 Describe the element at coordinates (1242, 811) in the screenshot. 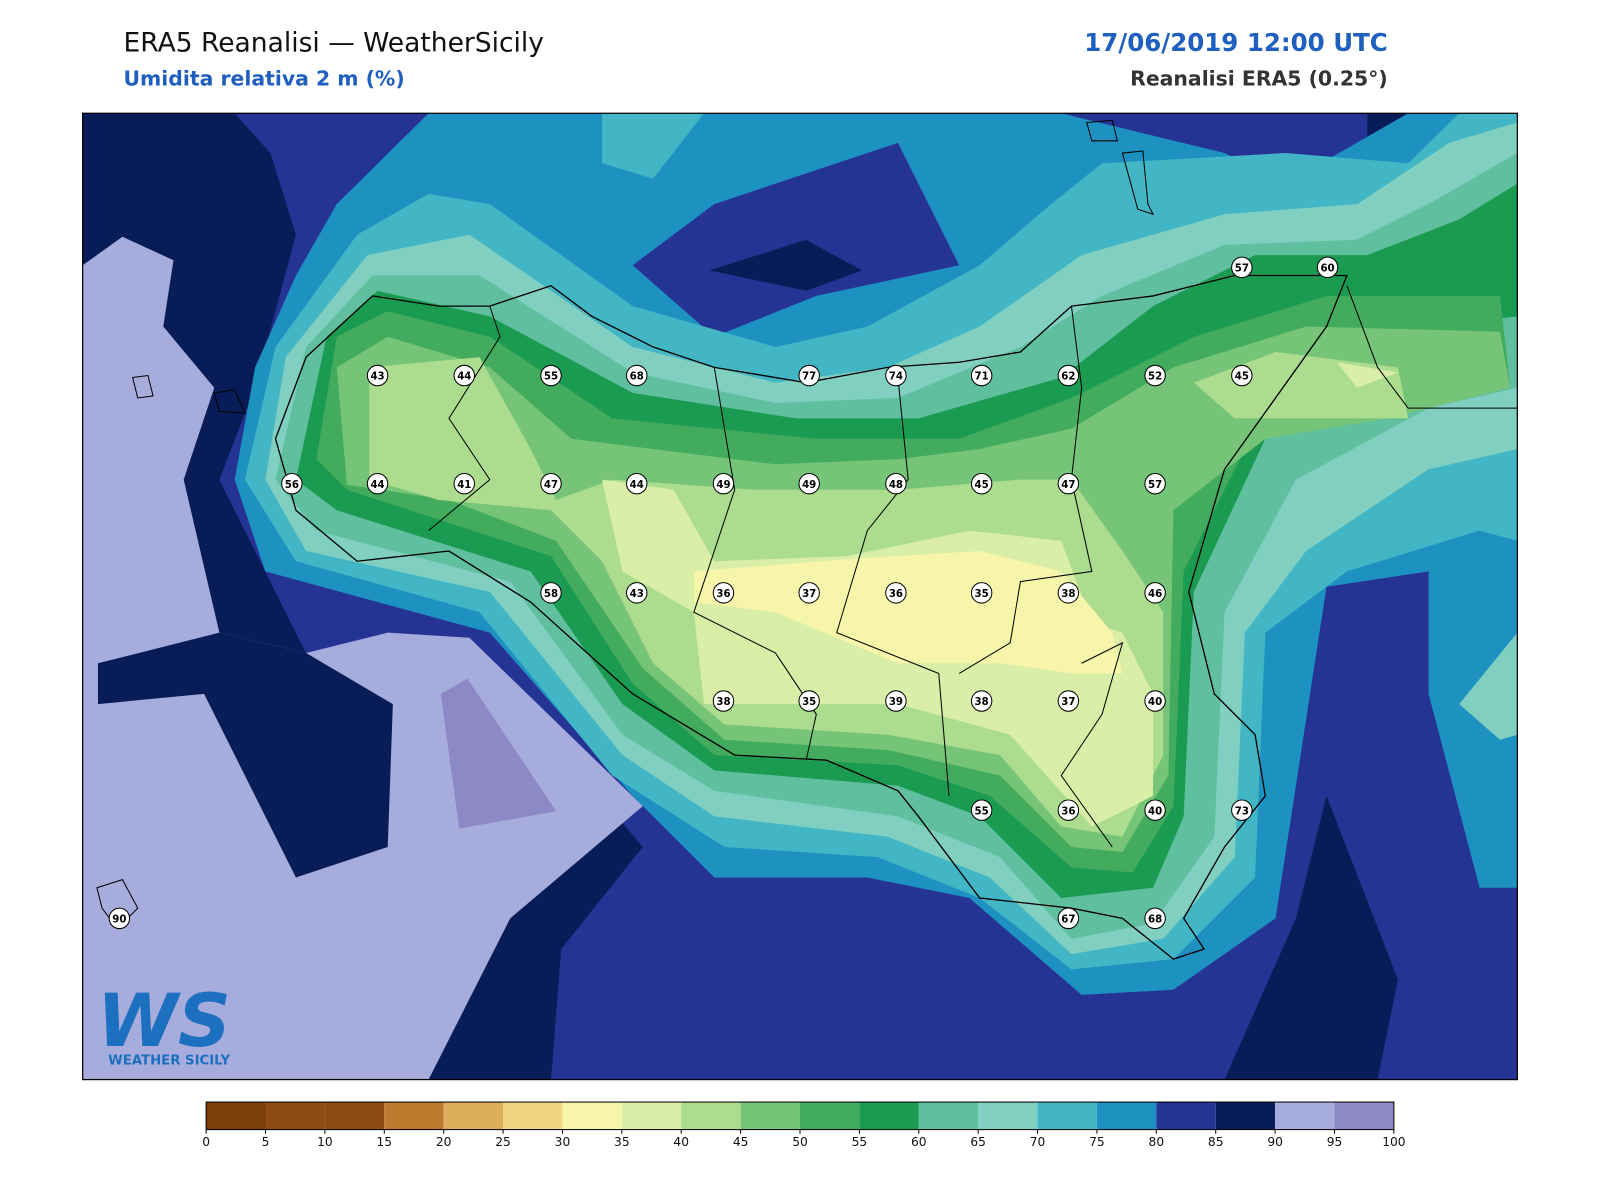

I see `station-value: 73` at that location.